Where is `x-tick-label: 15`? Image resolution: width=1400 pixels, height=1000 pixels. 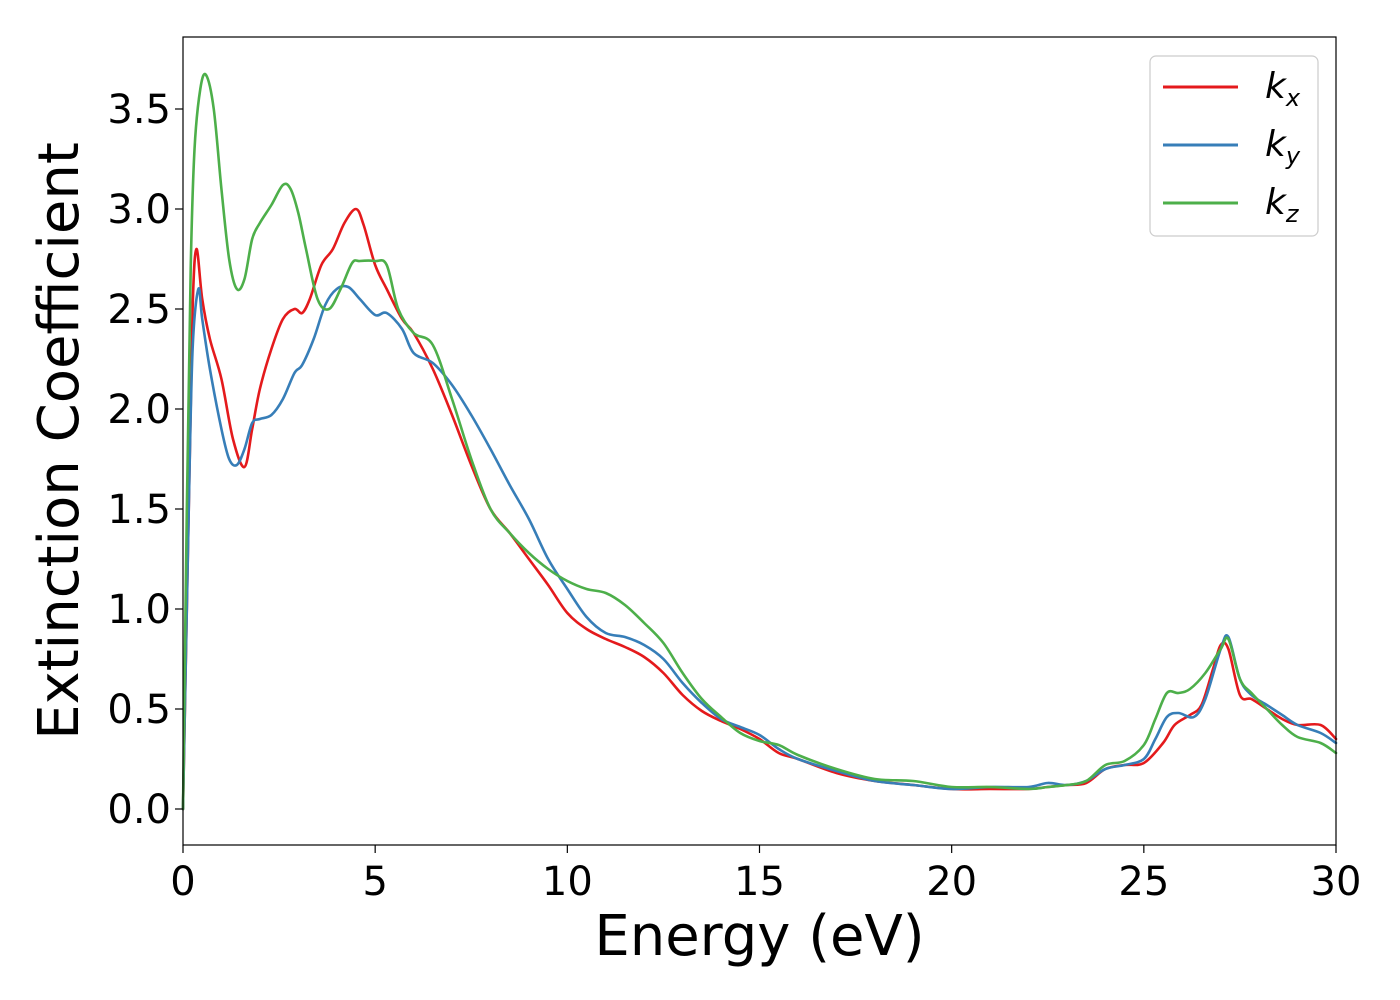
x-tick-label: 15 is located at coordinates (759, 882).